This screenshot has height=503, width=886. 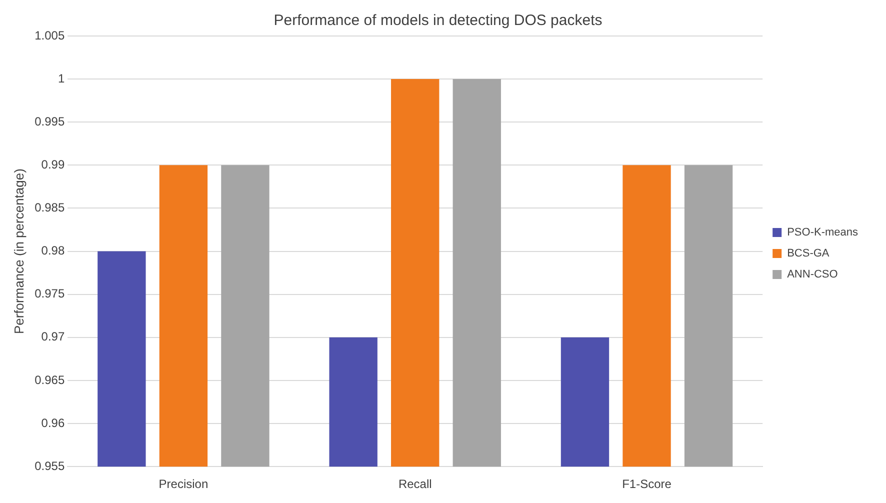 I want to click on y-tick-label: 0.975, so click(x=49, y=293).